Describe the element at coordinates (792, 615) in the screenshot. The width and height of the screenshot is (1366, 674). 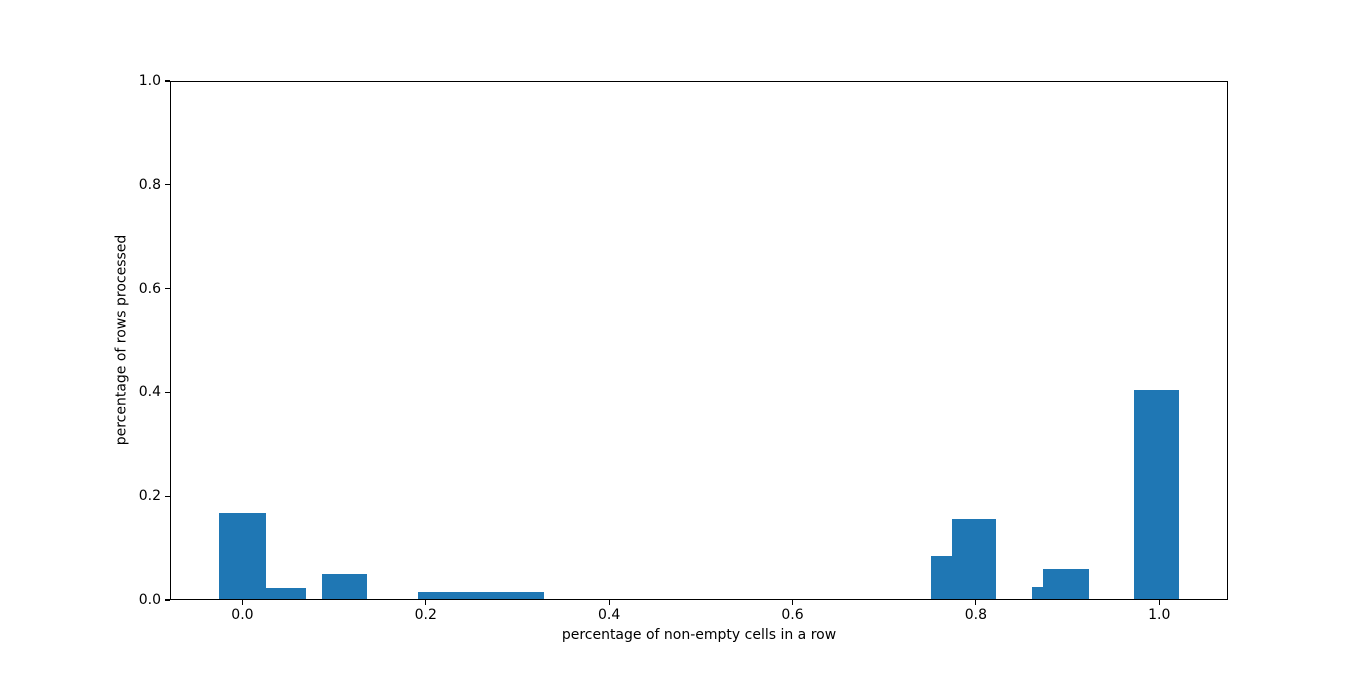
I see `x-axis-tick-label: 0.6` at that location.